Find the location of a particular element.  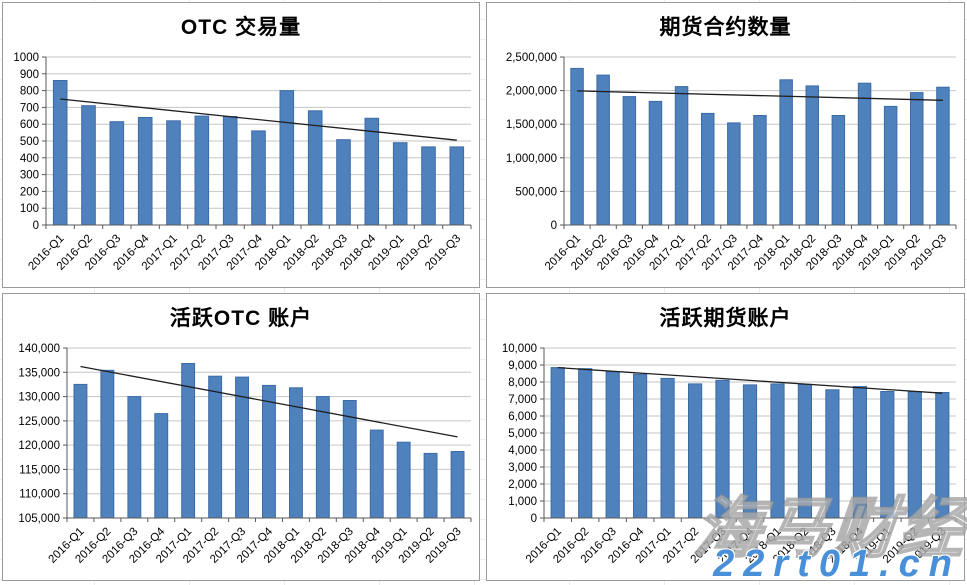

y-tick-label: 130,000 is located at coordinates (39, 398).